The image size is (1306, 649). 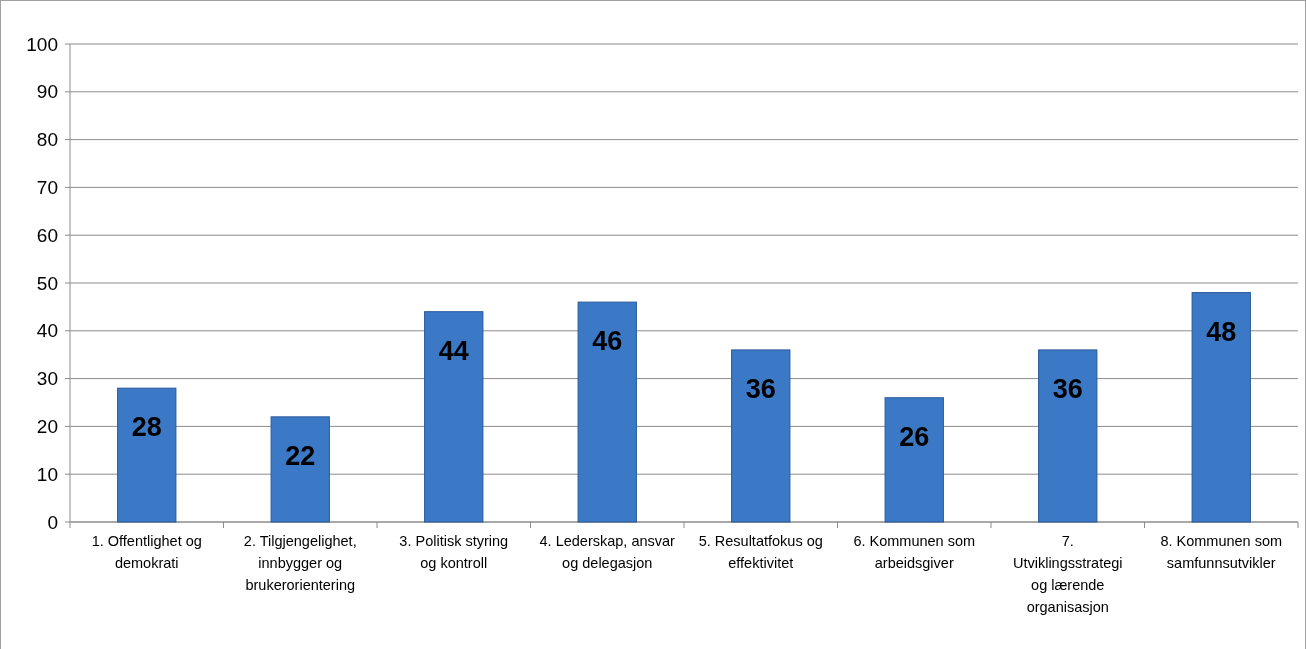 What do you see at coordinates (52, 522) in the screenshot?
I see `y-tick-label: 0` at bounding box center [52, 522].